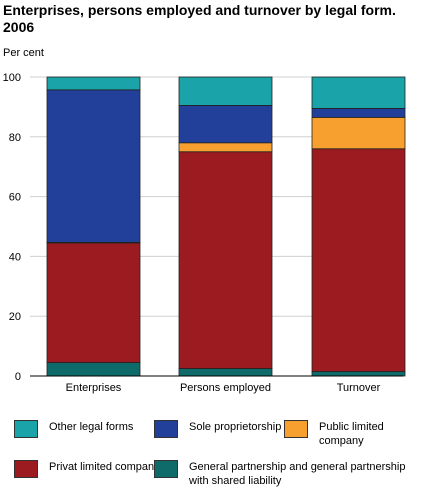 The height and width of the screenshot is (499, 426). I want to click on y-tick-label: 60, so click(15, 198).